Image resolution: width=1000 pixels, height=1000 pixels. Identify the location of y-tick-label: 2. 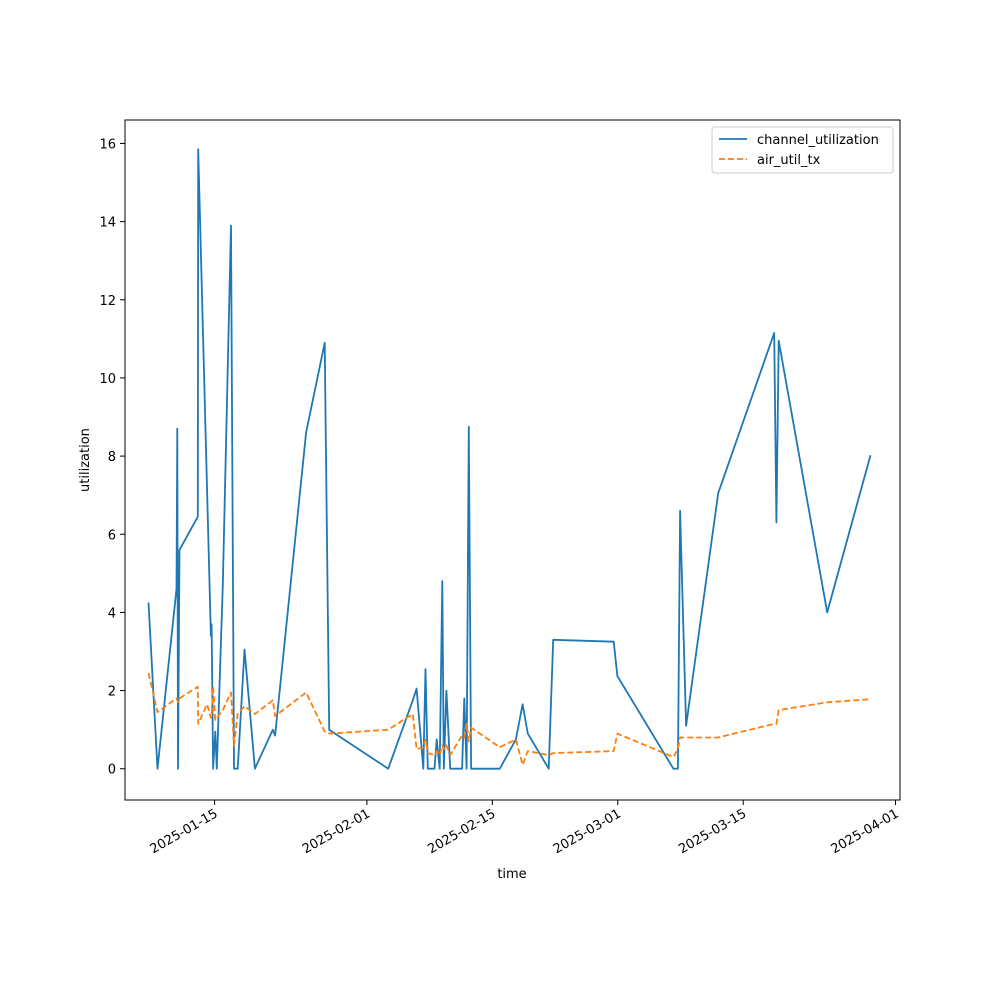
(112, 692).